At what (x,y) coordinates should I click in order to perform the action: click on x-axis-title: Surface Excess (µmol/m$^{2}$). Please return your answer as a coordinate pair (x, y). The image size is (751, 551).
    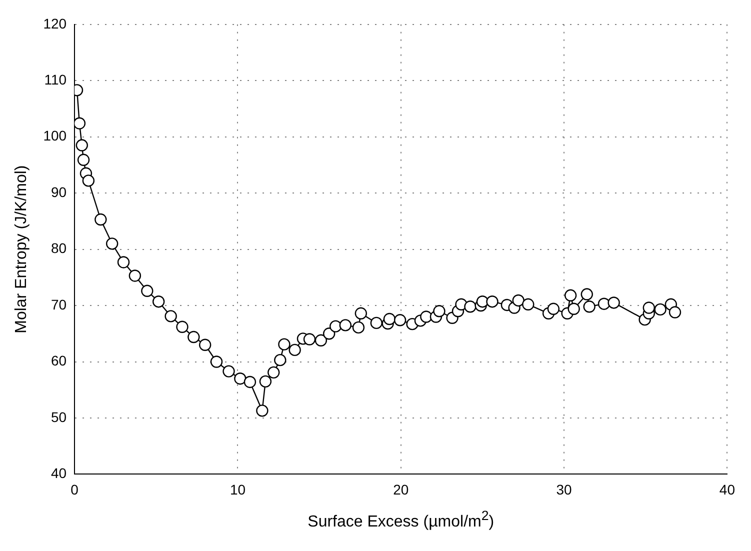
    Looking at the image, I should click on (401, 520).